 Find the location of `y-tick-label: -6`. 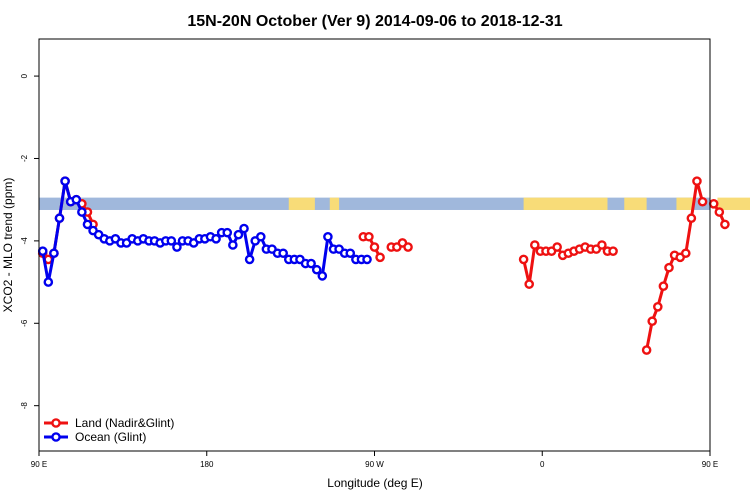

y-tick-label: -6 is located at coordinates (24, 323).